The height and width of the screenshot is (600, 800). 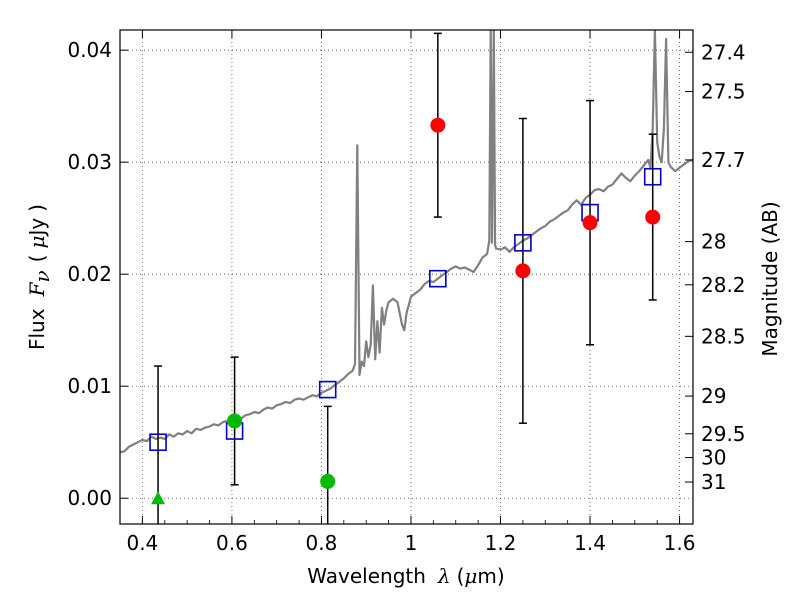 I want to click on observed-optical-upper-limit-triangle, so click(x=158, y=498).